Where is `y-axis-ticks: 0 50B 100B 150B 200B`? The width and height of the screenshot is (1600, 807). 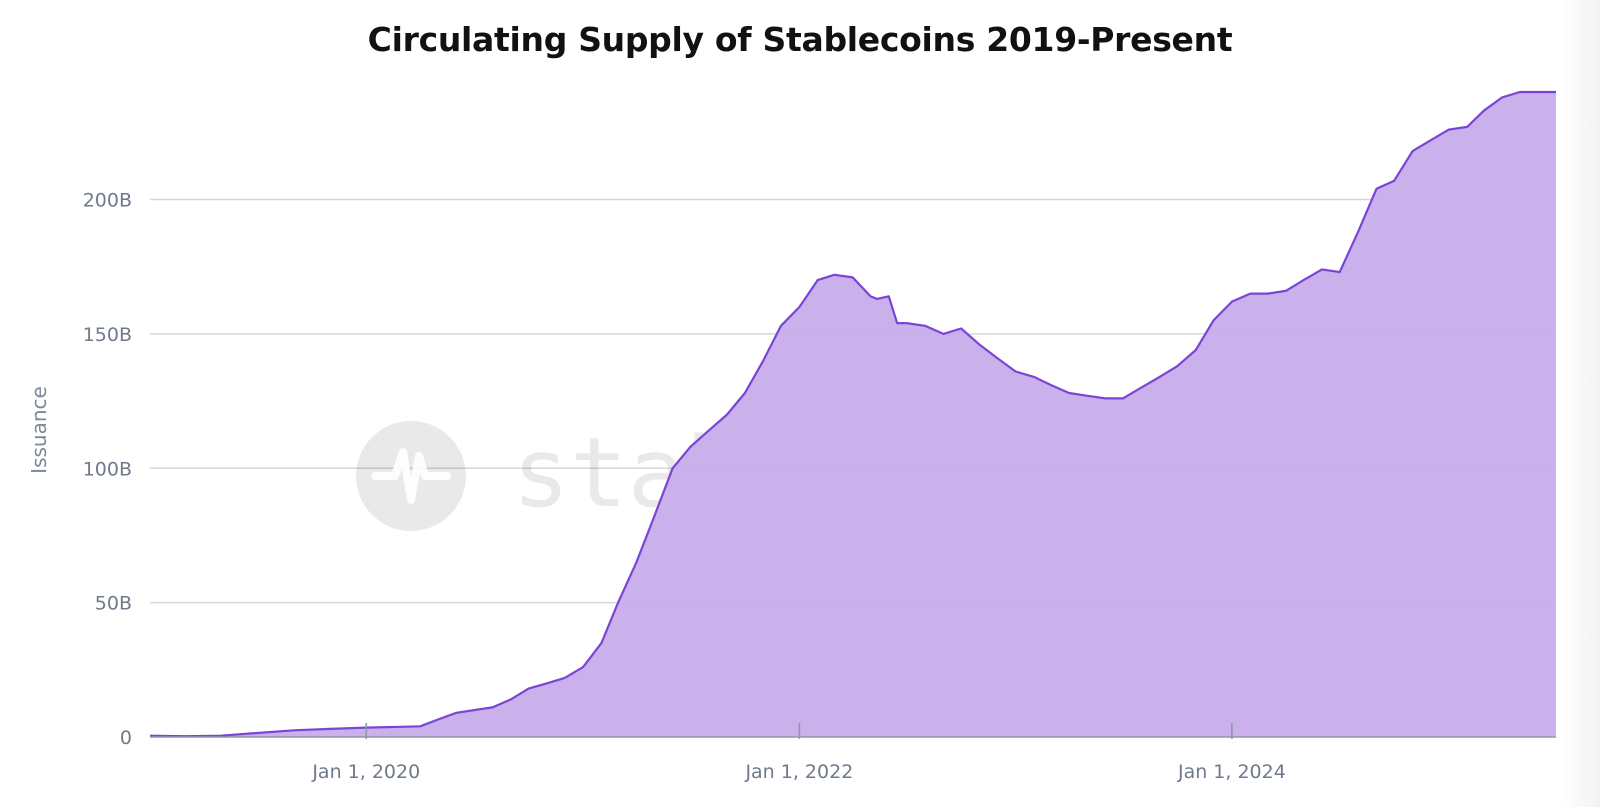 y-axis-ticks: 0 50B 100B 150B 200B is located at coordinates (107, 470).